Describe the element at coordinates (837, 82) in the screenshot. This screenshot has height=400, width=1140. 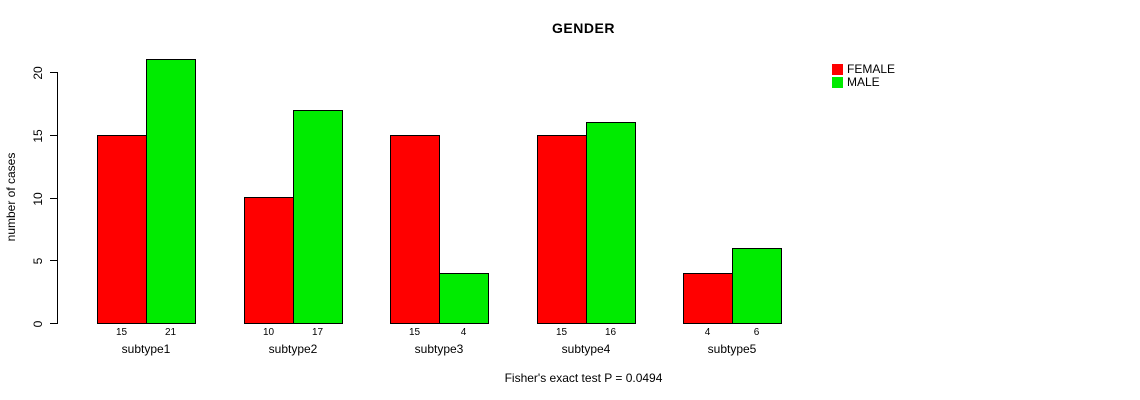
I see `legend-swatch-male` at that location.